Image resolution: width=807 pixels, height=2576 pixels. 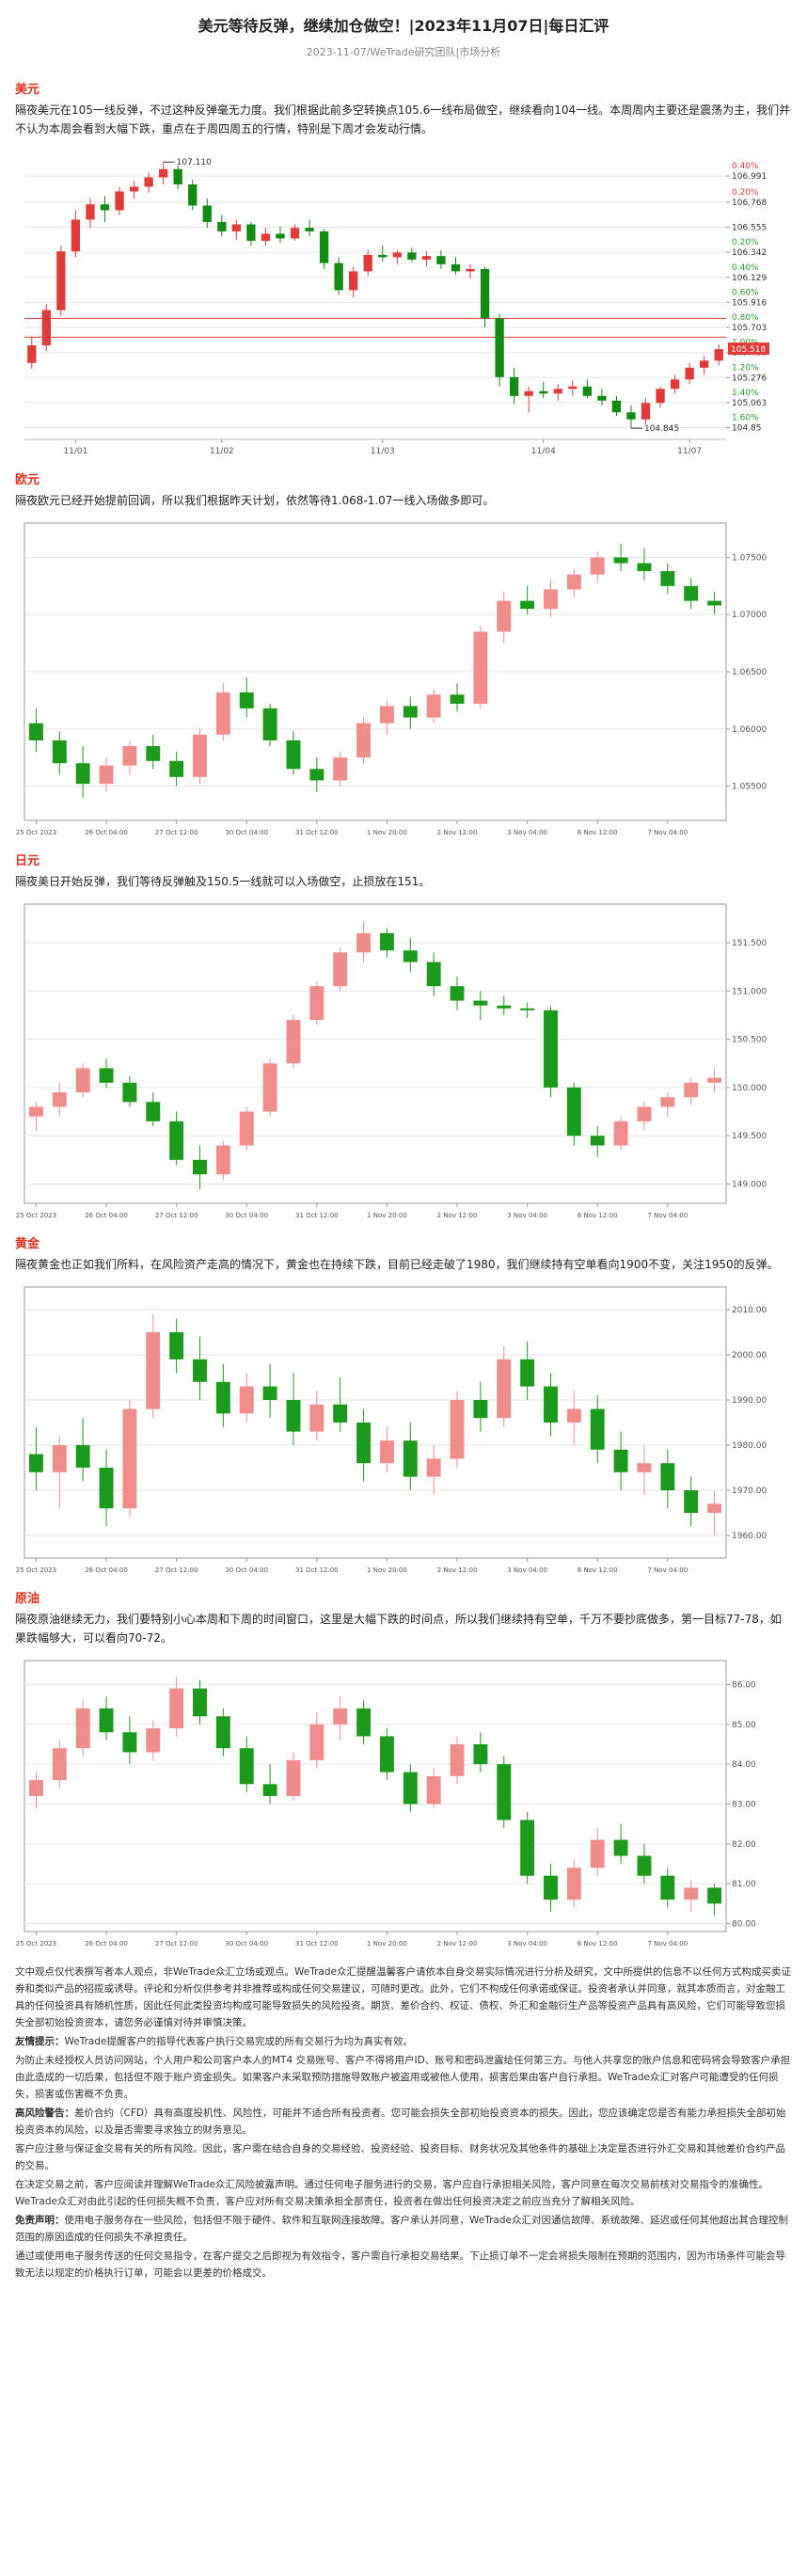 What do you see at coordinates (750, 1446) in the screenshot?
I see `y-tick-label: 1980.00` at bounding box center [750, 1446].